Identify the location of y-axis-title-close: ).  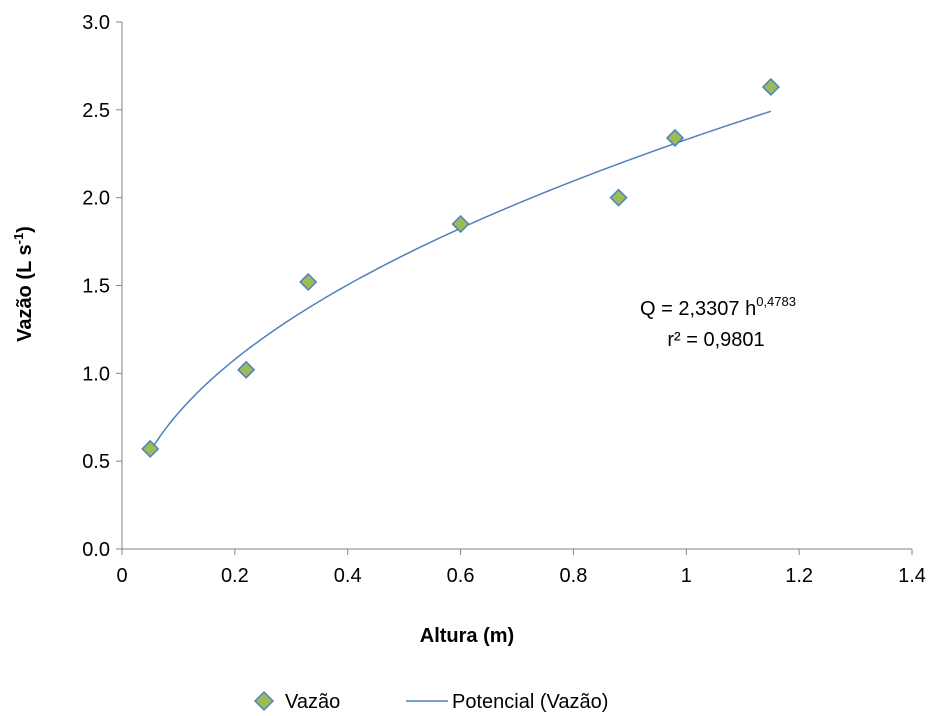
(25, 229).